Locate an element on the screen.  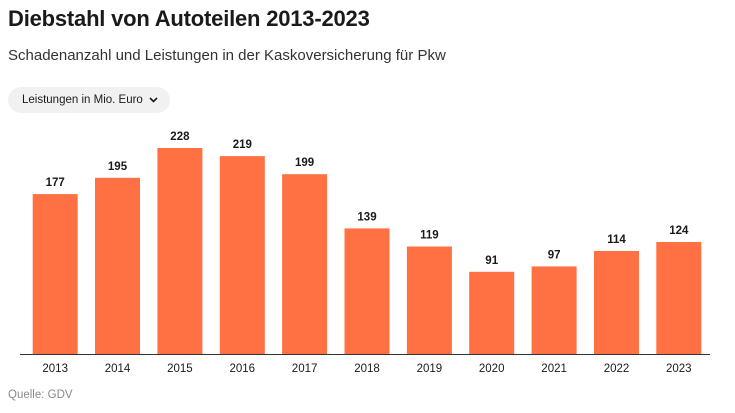
data-label-2023: 124 is located at coordinates (679, 231).